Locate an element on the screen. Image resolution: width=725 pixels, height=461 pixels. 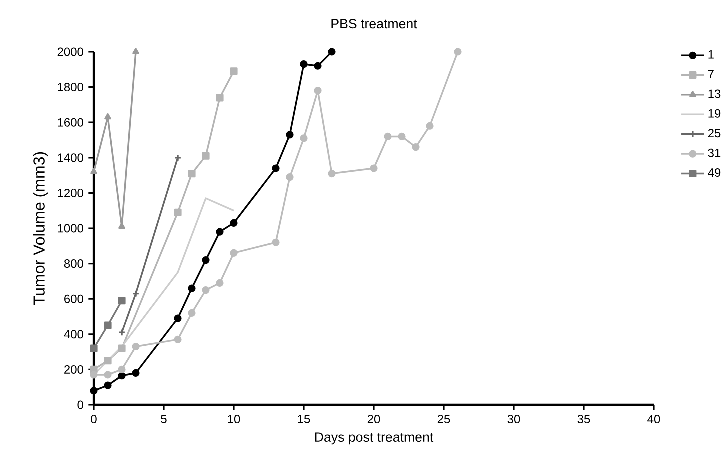
legend-label: 25 is located at coordinates (714, 133).